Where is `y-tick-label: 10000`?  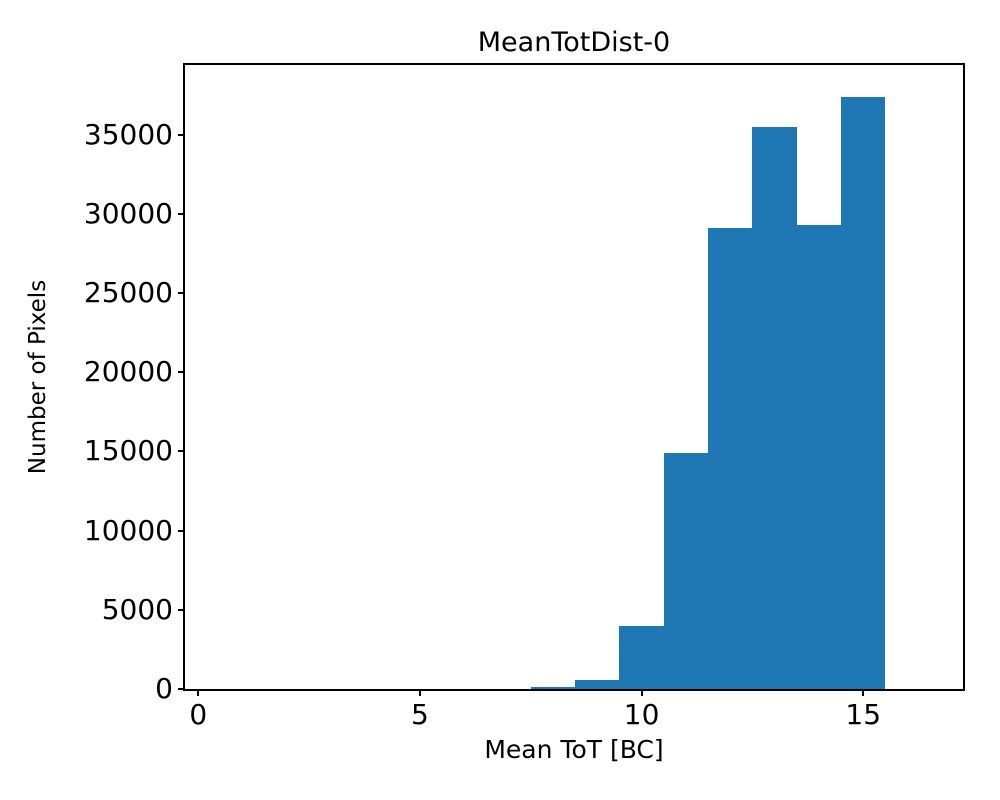 y-tick-label: 10000 is located at coordinates (128, 530).